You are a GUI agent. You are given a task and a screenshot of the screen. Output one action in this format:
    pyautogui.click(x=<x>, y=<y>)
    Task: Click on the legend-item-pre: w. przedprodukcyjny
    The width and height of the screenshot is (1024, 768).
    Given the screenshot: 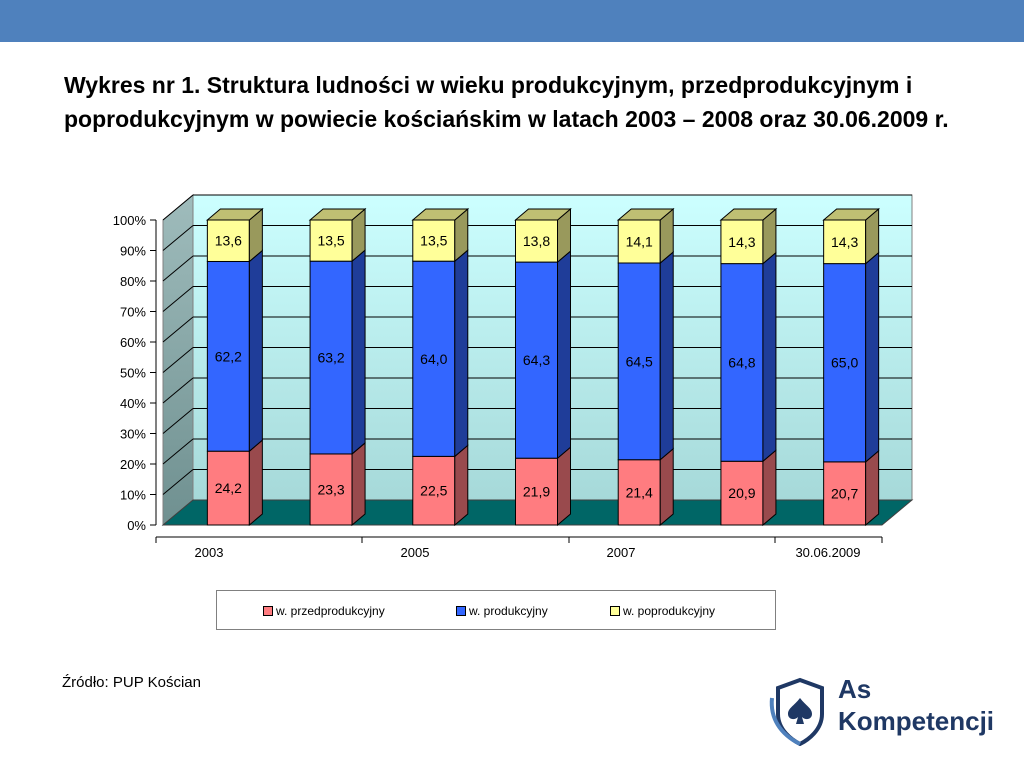 What is the action you would take?
    pyautogui.click(x=324, y=611)
    